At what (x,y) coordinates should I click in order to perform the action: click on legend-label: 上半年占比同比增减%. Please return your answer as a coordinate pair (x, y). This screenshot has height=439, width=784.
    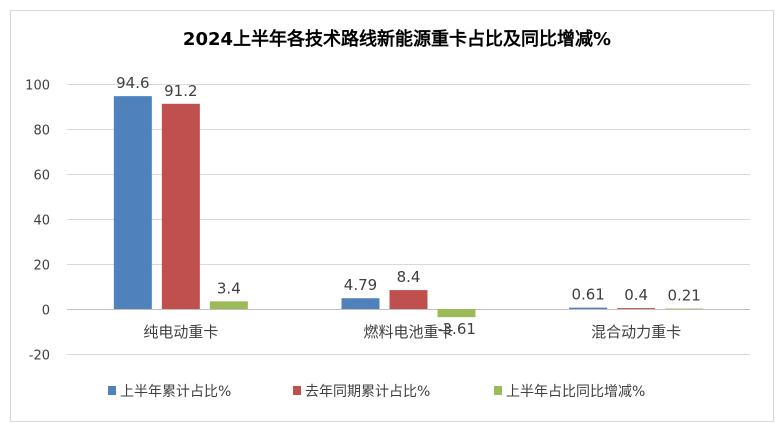
    Looking at the image, I should click on (575, 392).